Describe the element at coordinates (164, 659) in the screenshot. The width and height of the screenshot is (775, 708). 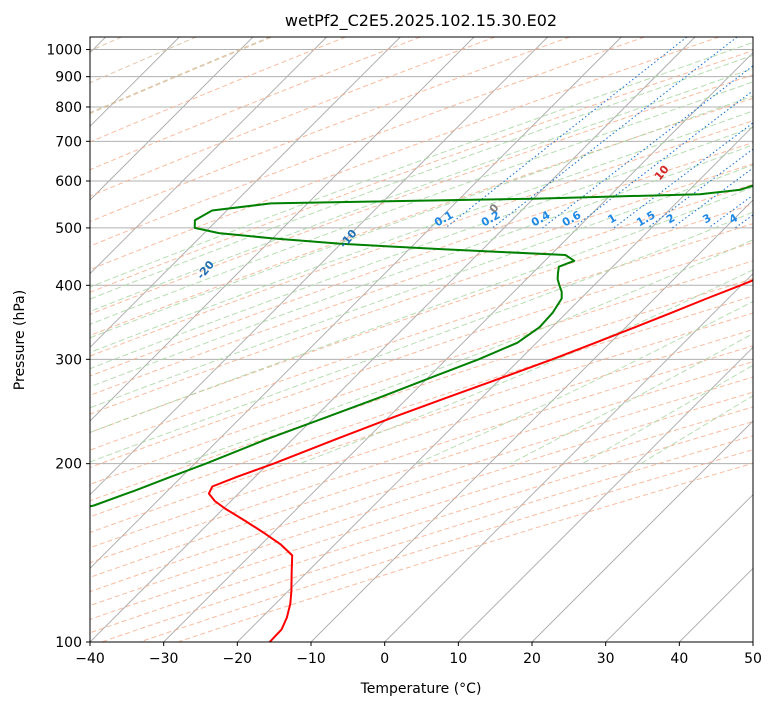
I see `x-tick-label: −30` at that location.